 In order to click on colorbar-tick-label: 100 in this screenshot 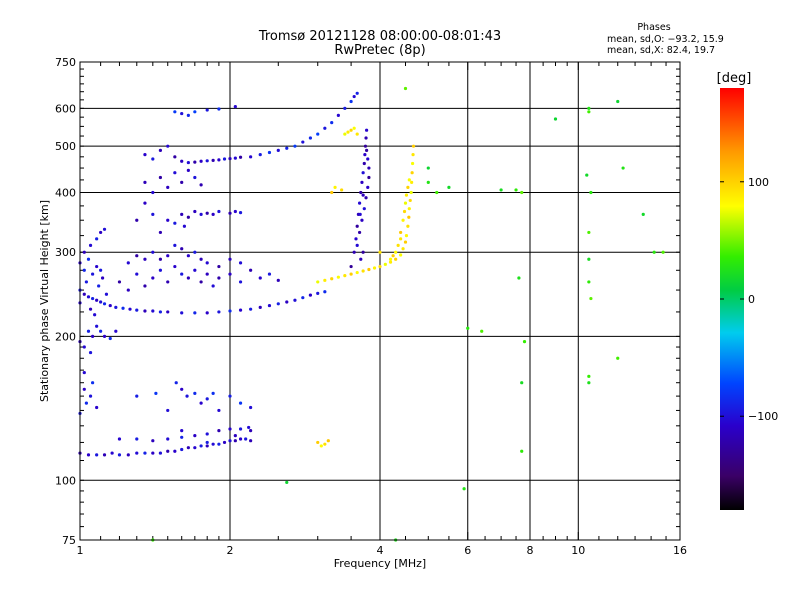, I will do `click(758, 182)`.